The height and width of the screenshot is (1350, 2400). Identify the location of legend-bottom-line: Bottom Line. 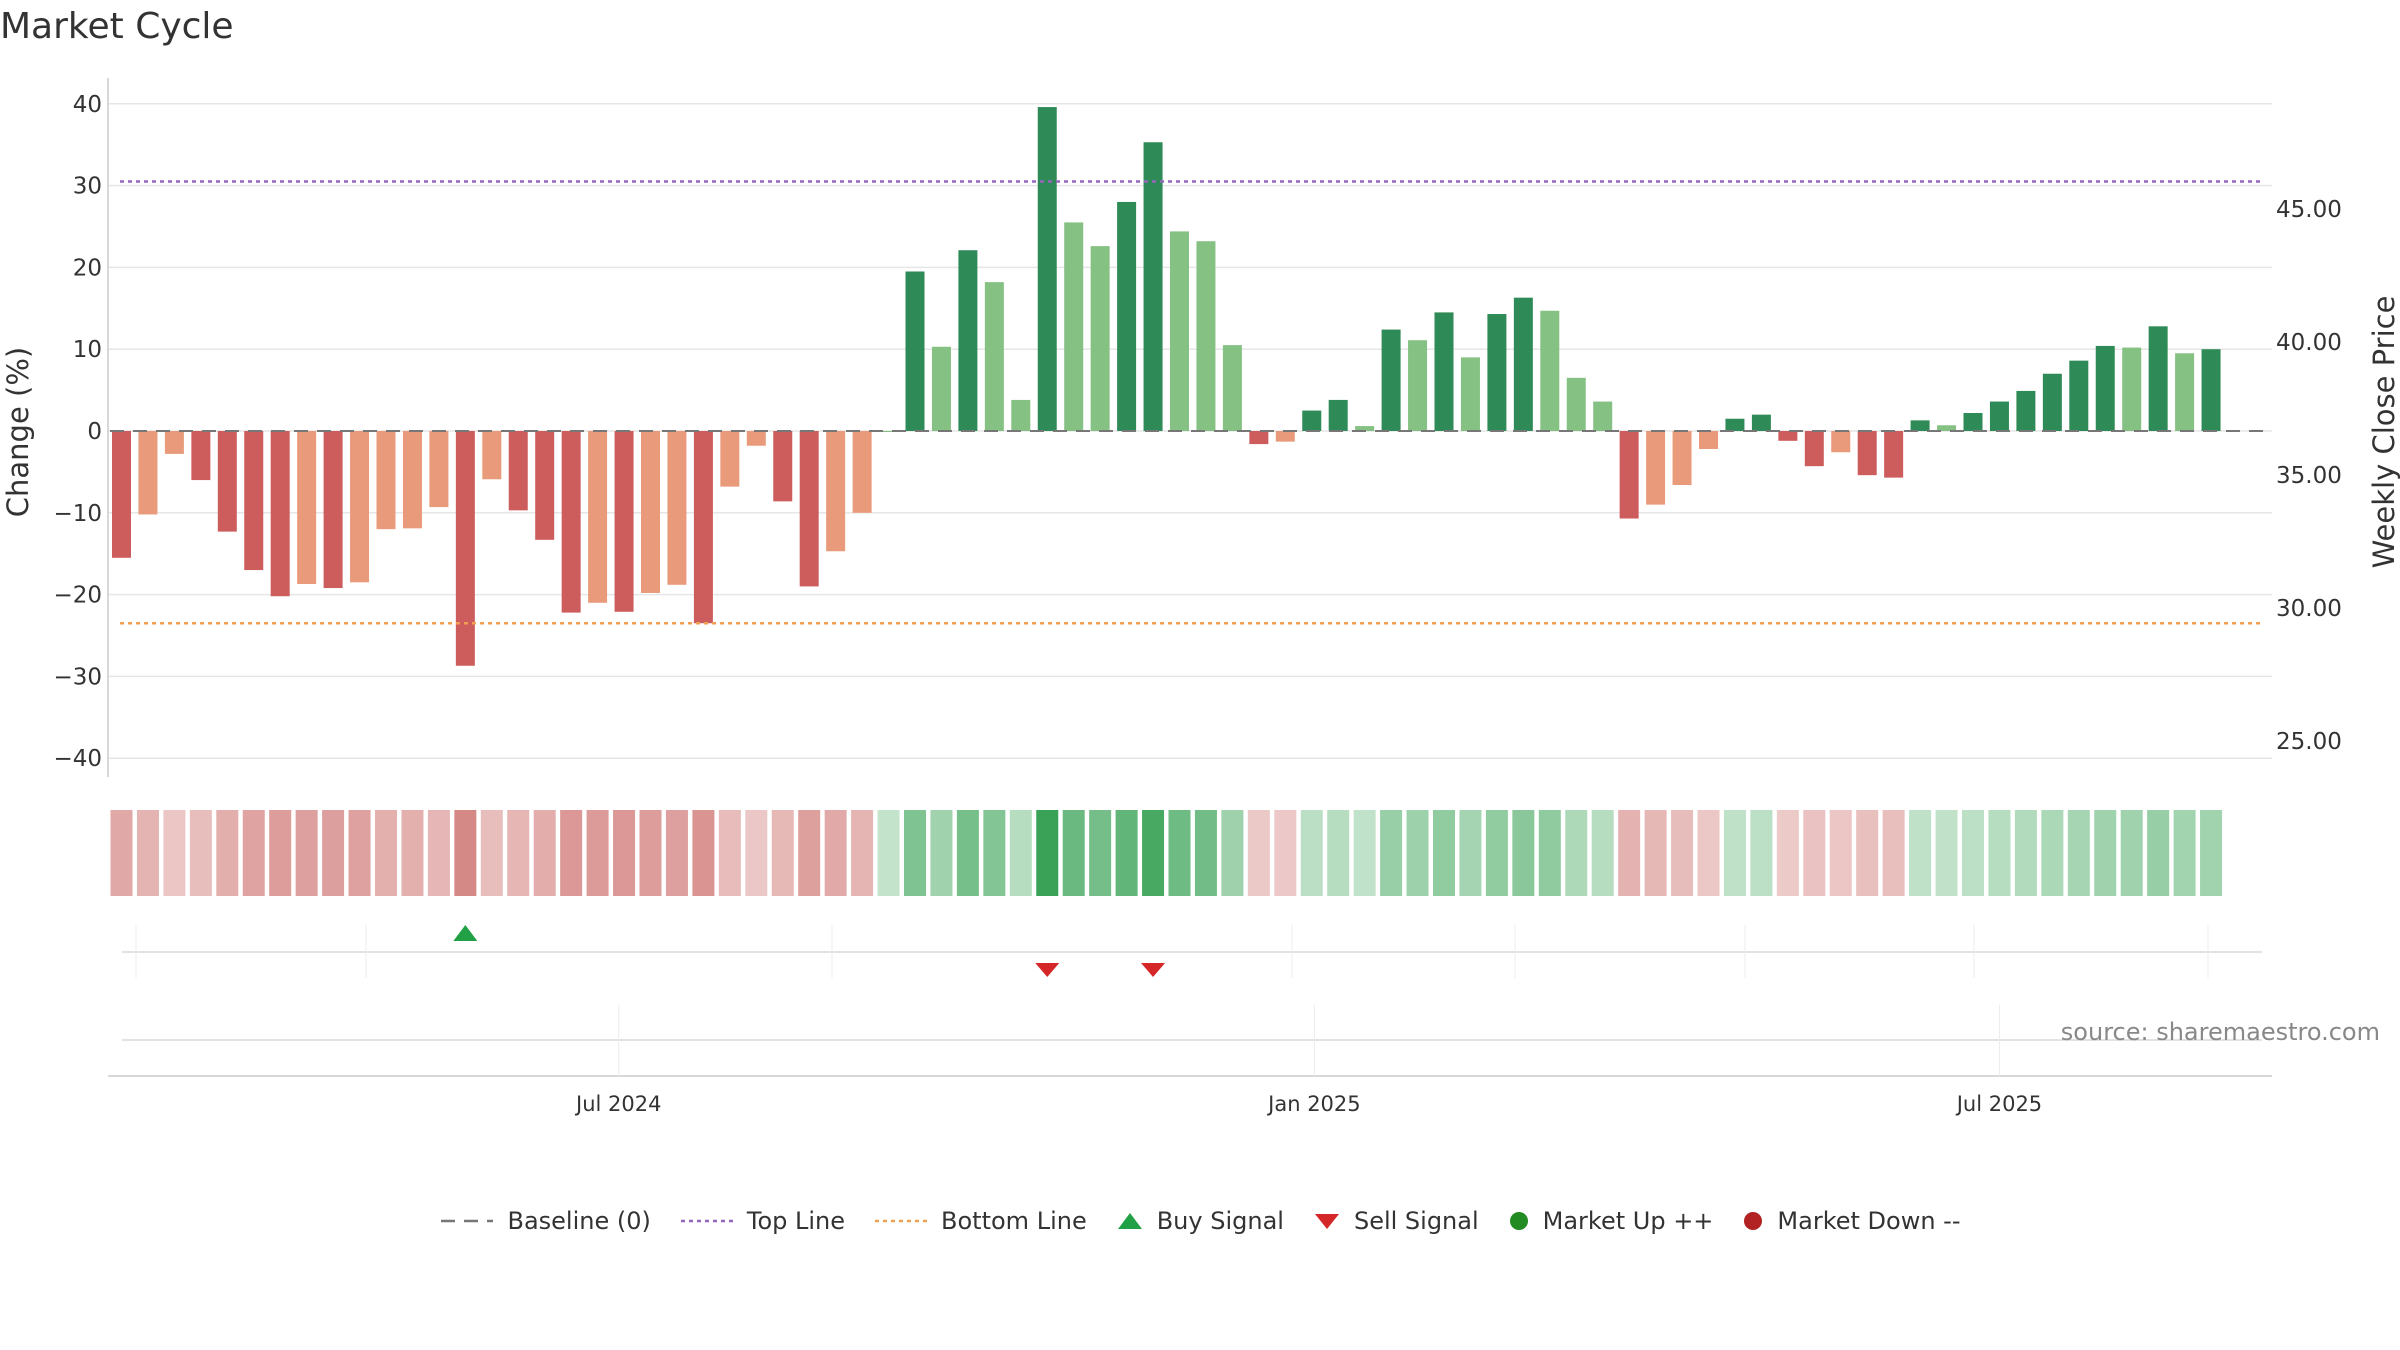
(980, 1221).